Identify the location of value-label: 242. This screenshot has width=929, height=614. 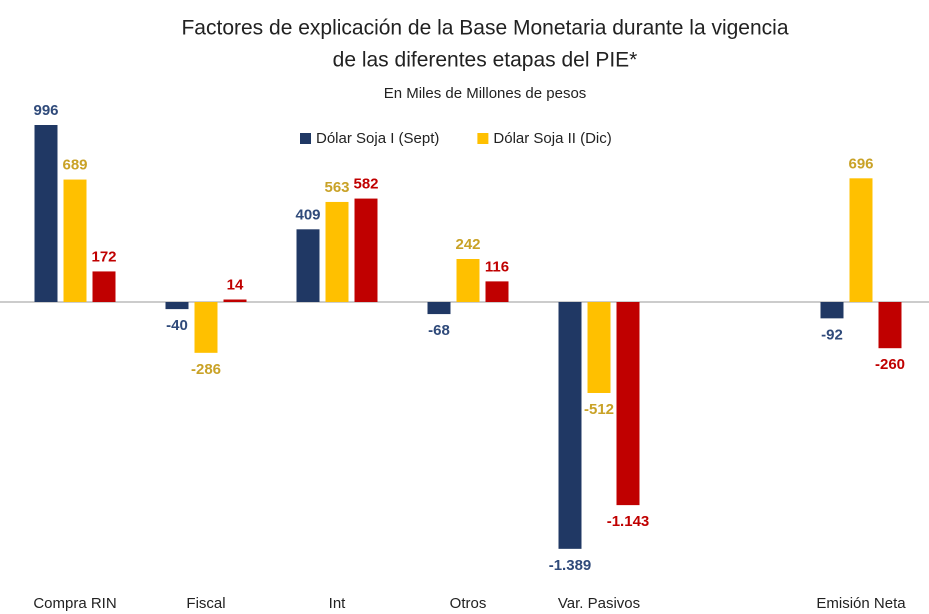
(467, 244).